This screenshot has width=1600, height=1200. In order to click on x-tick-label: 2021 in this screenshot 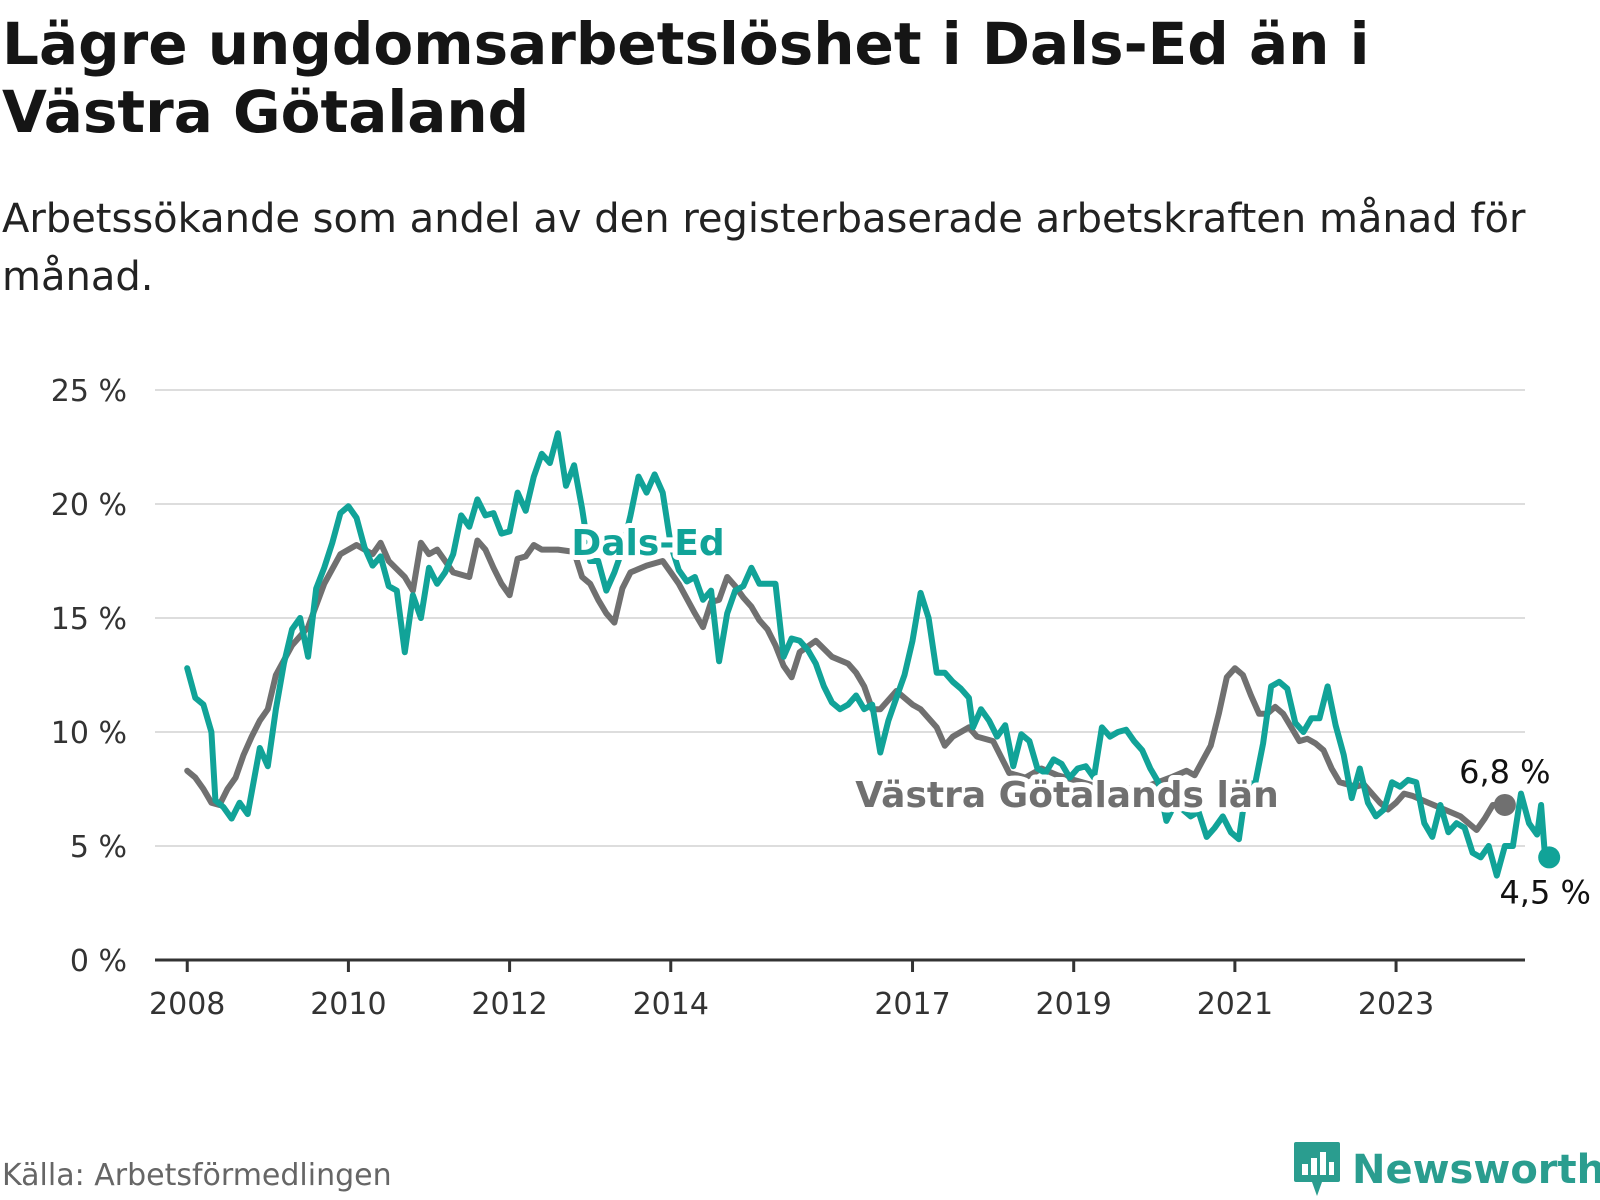, I will do `click(1235, 1004)`.